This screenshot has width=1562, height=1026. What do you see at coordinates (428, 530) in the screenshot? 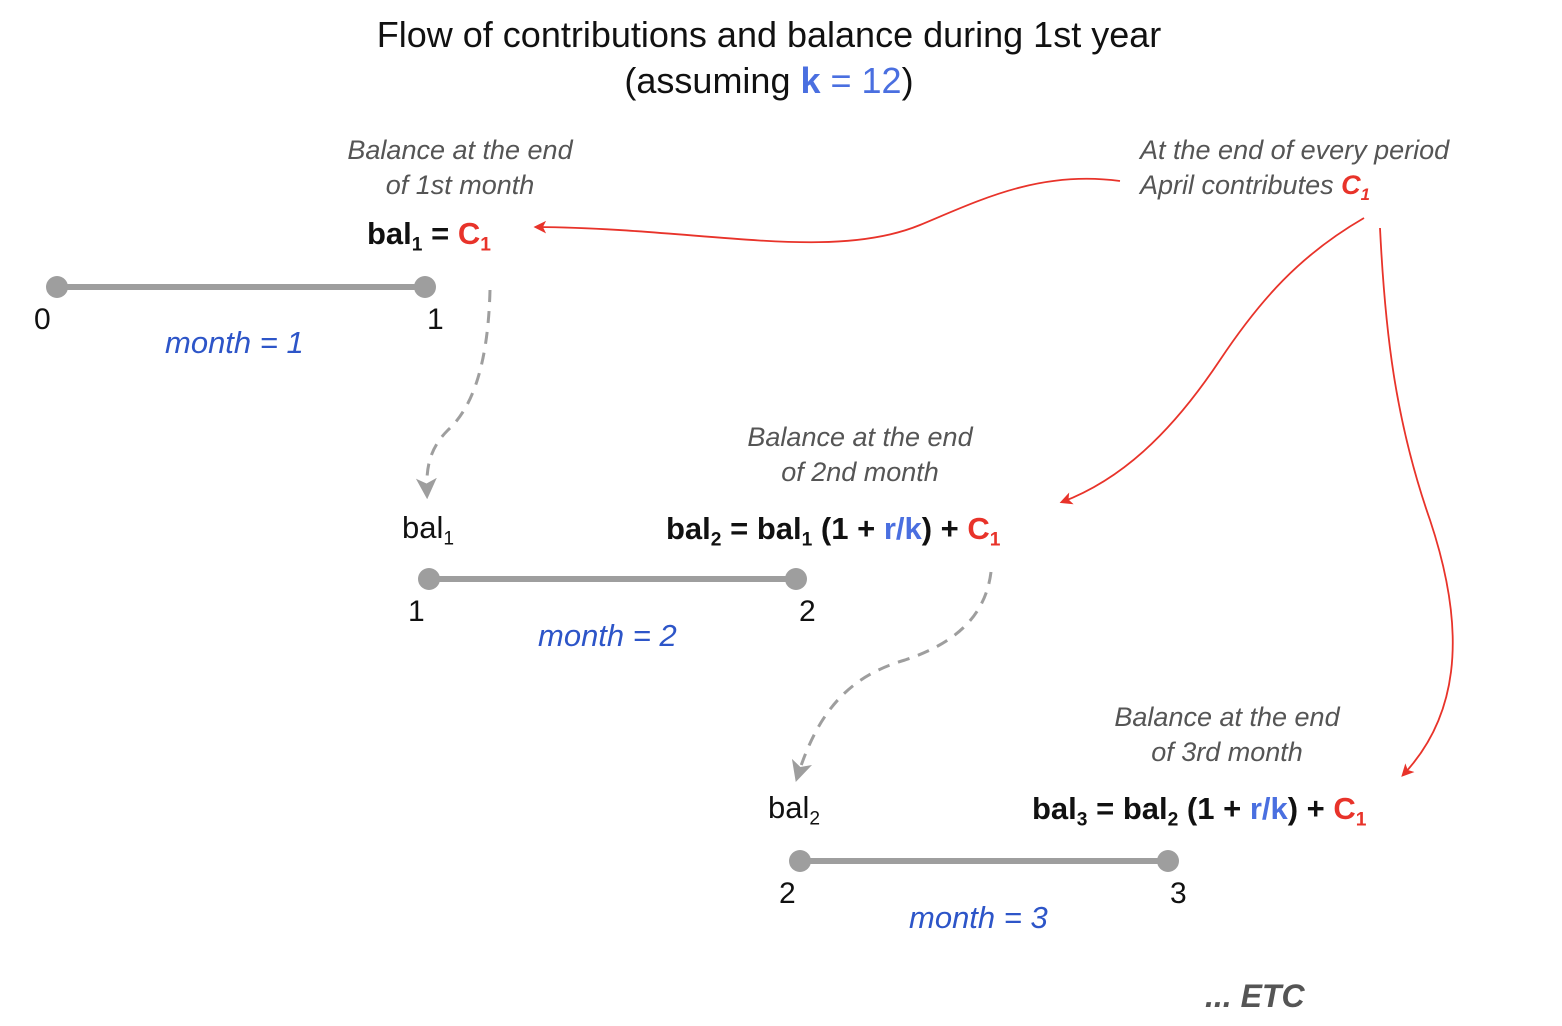
I see `carry-balance-label: bal1` at bounding box center [428, 530].